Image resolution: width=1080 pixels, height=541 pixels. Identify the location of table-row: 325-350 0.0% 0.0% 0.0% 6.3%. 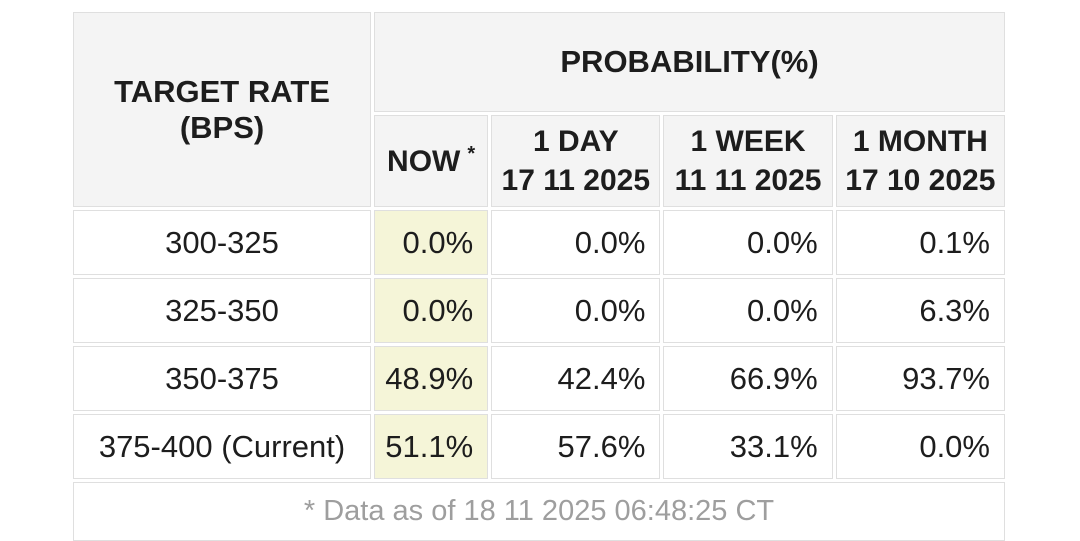
(539, 310).